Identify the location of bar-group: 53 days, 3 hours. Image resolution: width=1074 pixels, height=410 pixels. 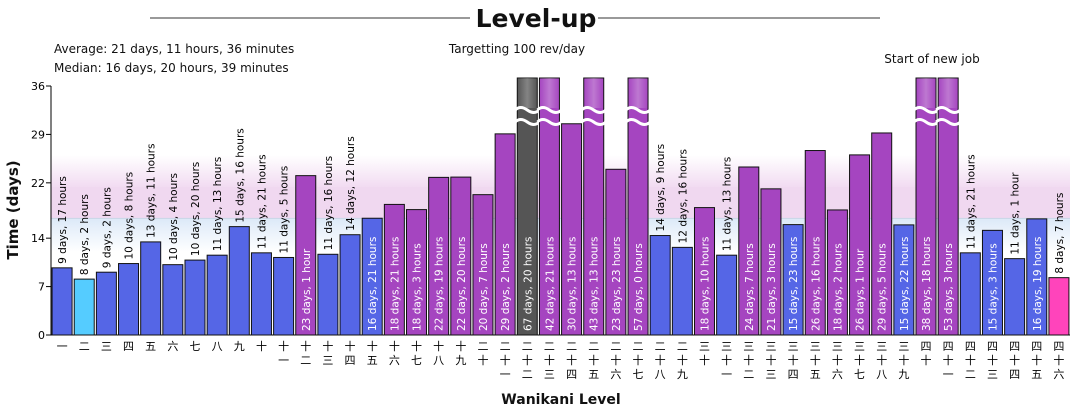
(948, 206).